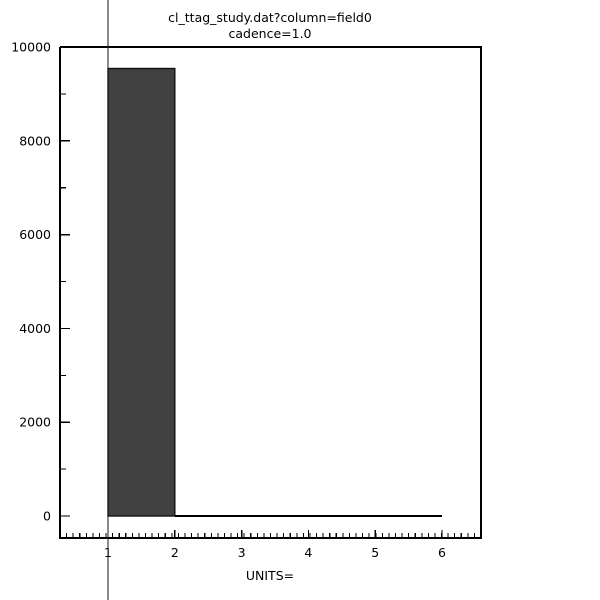 This screenshot has height=600, width=600. I want to click on x-tick-label-2: 2, so click(175, 552).